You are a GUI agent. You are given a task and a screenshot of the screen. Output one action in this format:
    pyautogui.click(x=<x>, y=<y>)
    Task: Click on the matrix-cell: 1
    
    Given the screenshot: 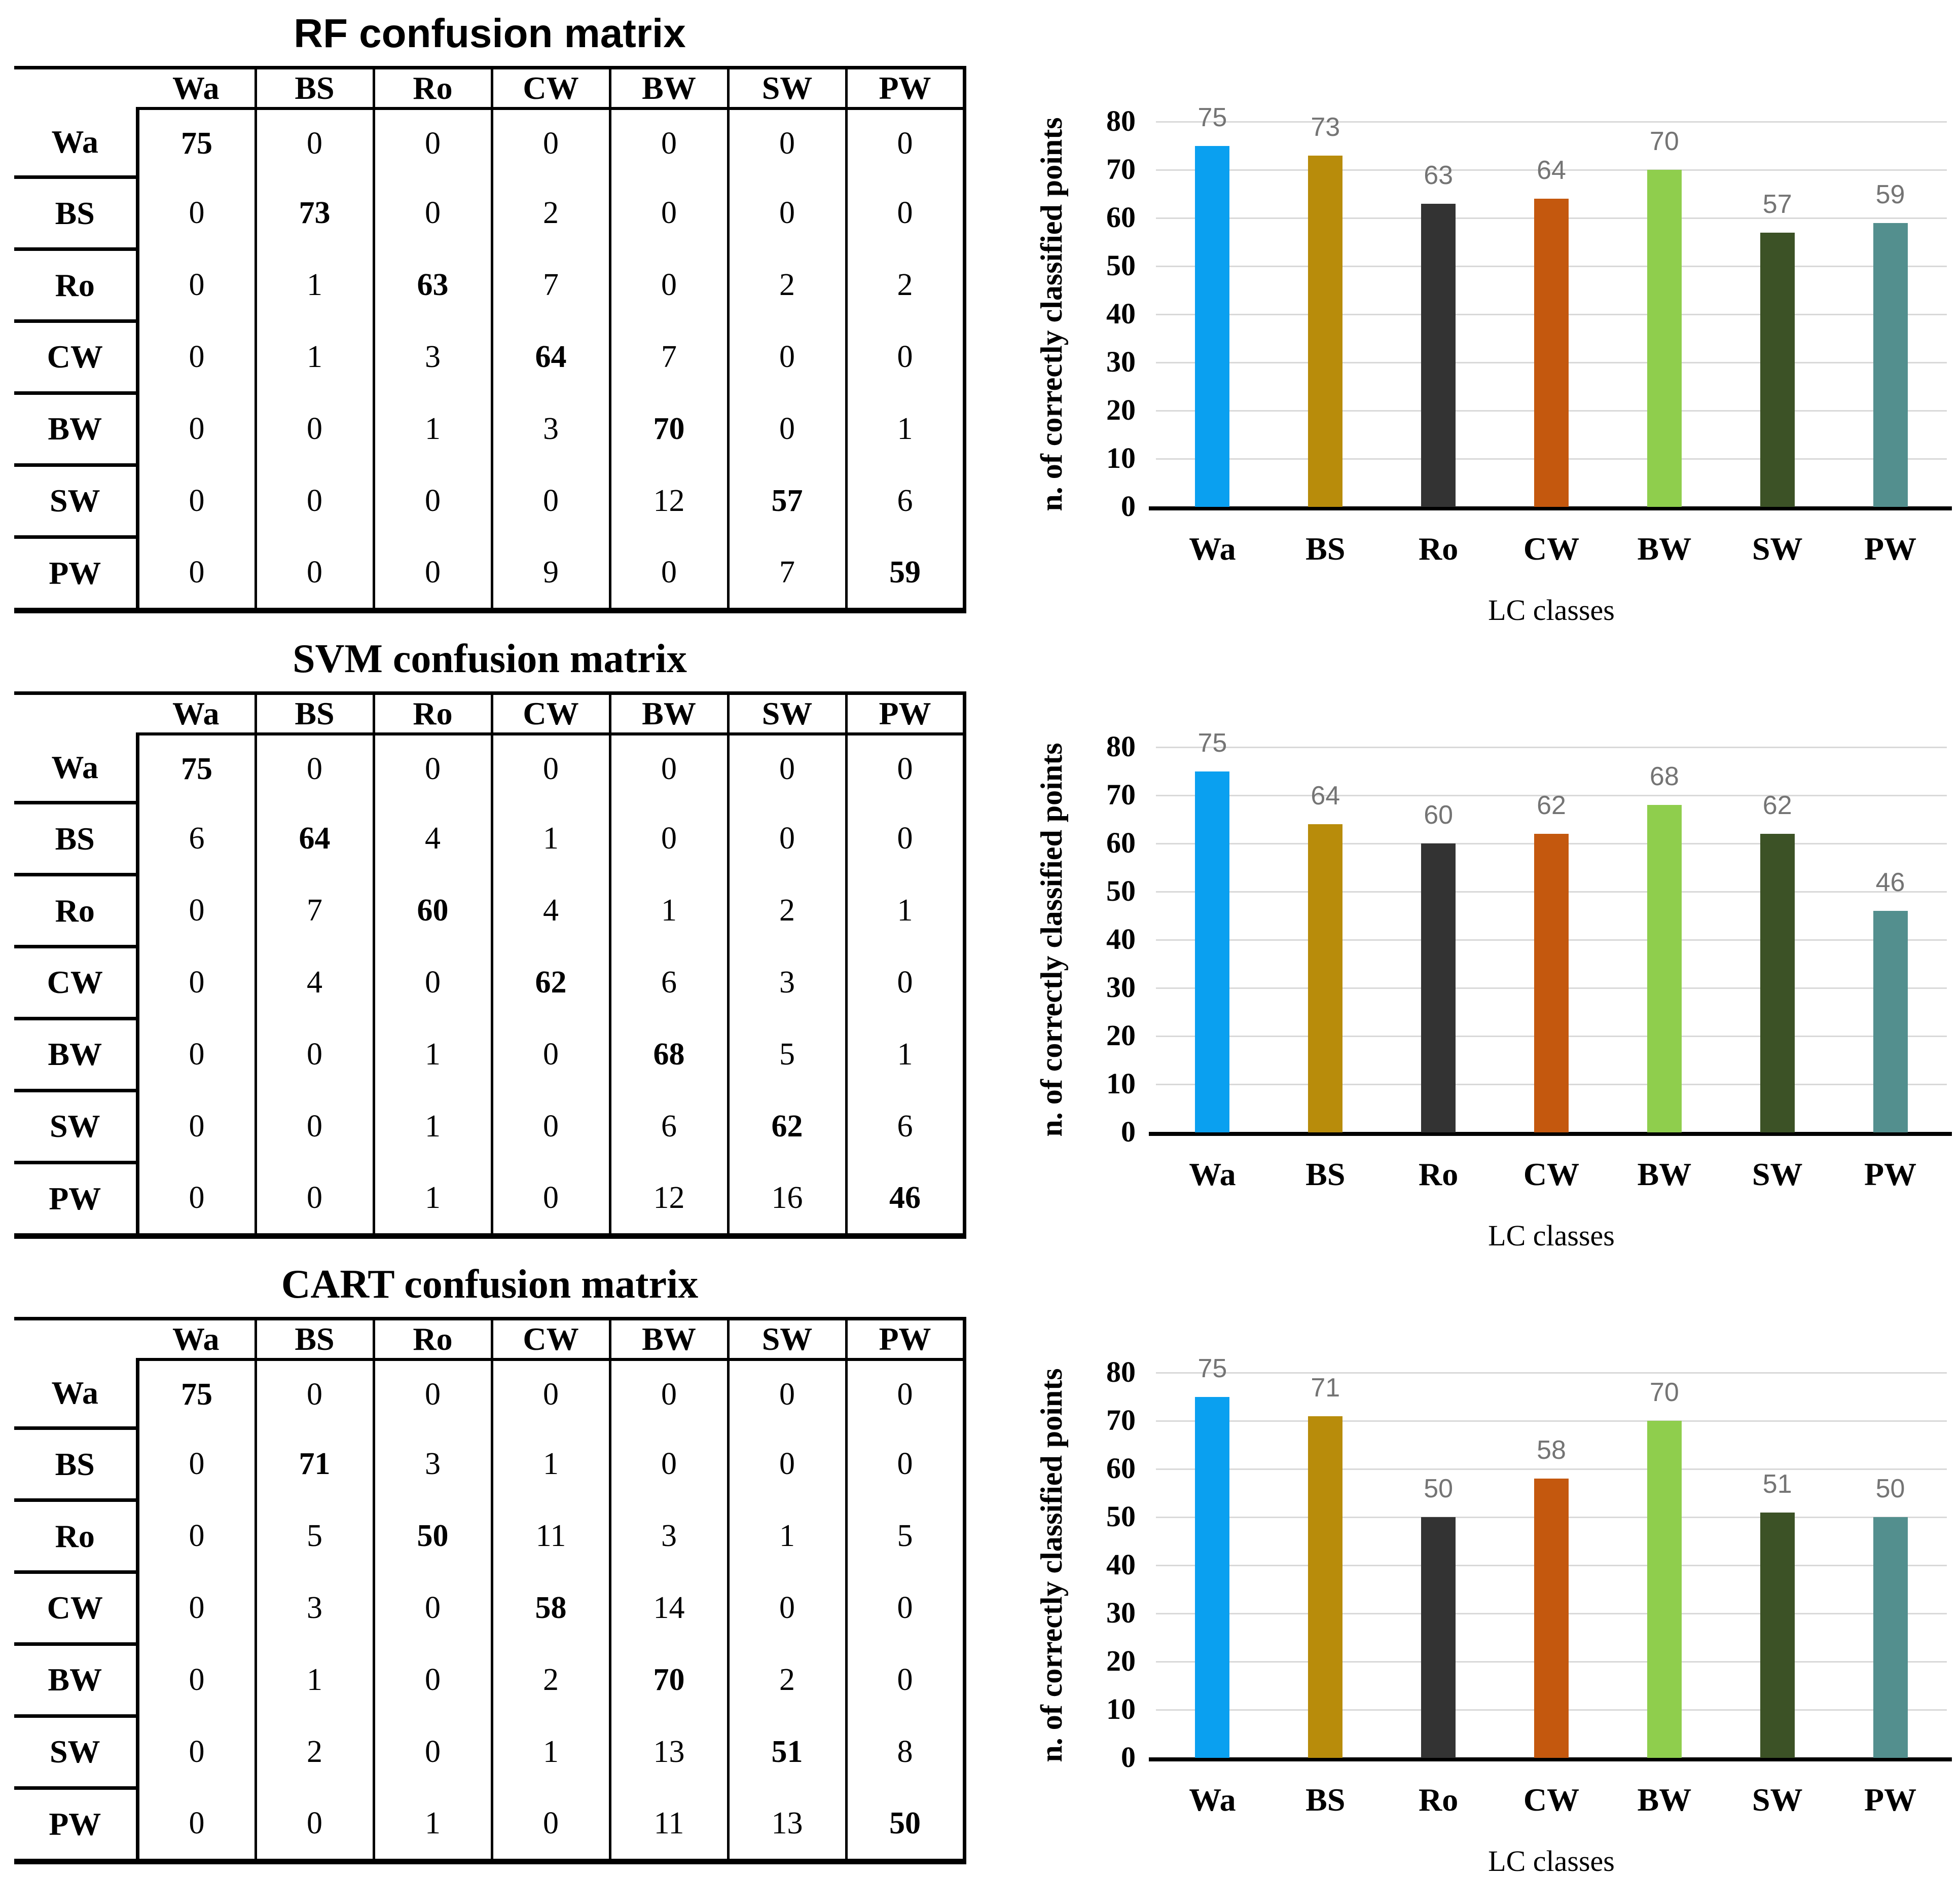 What is the action you would take?
    pyautogui.click(x=314, y=285)
    